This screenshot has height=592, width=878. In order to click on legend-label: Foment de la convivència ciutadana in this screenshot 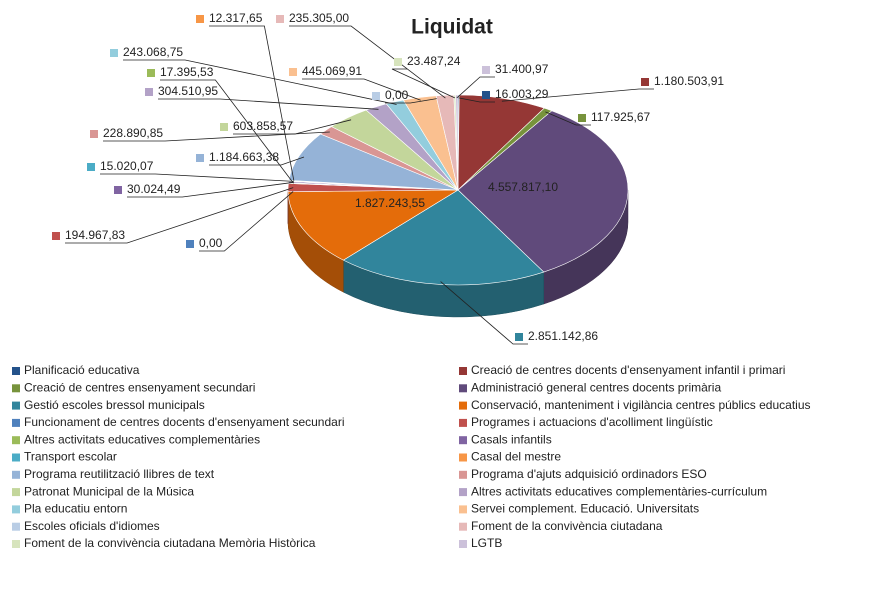, I will do `click(567, 526)`.